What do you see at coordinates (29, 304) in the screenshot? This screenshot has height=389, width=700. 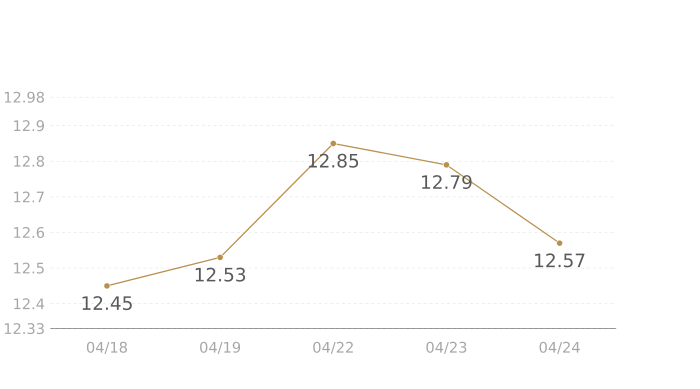 I see `y-tick-label: 12.4` at bounding box center [29, 304].